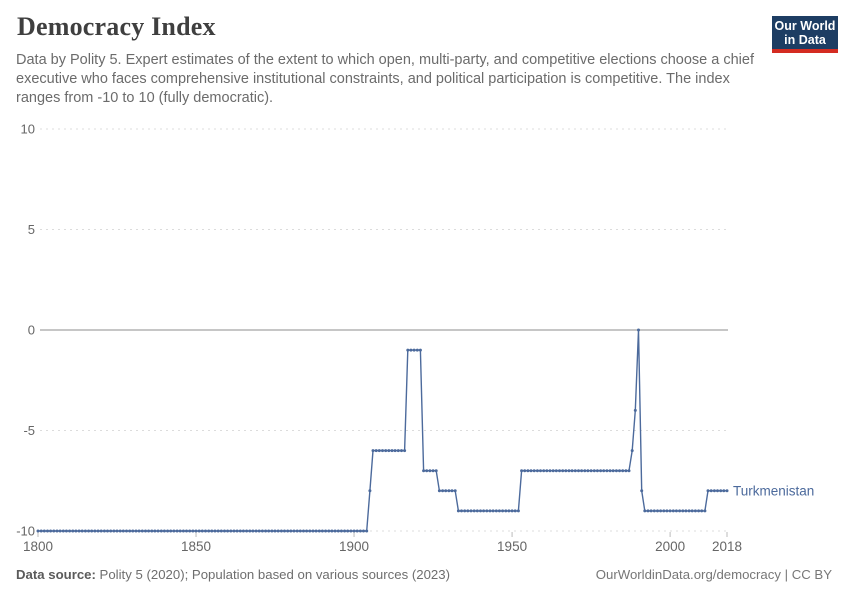 This screenshot has width=850, height=600. Describe the element at coordinates (56, 574) in the screenshot. I see `data-source-label: Data source:` at that location.